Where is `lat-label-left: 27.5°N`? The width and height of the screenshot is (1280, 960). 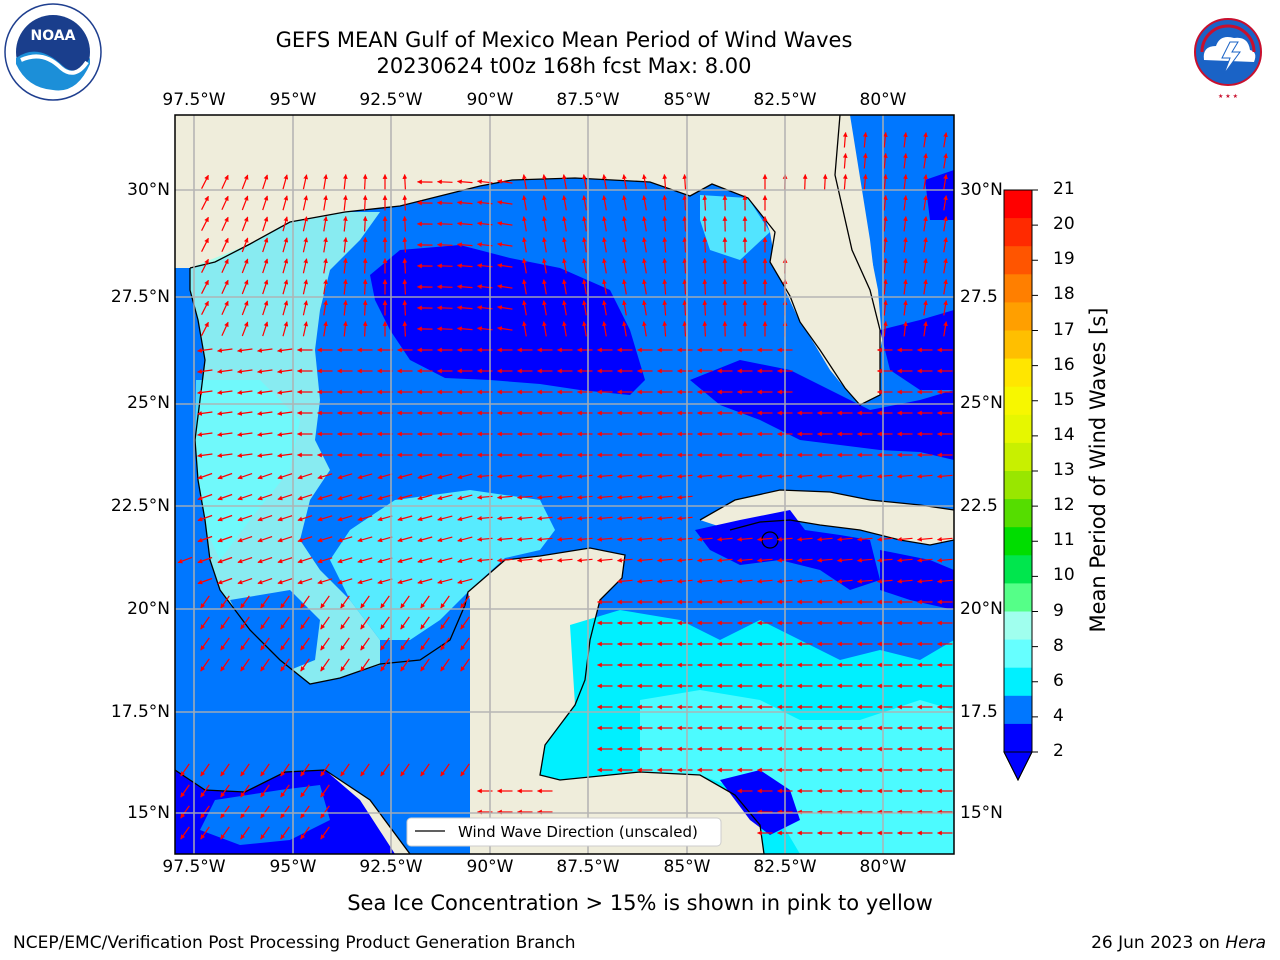
lat-label-left: 27.5°N is located at coordinates (140, 297).